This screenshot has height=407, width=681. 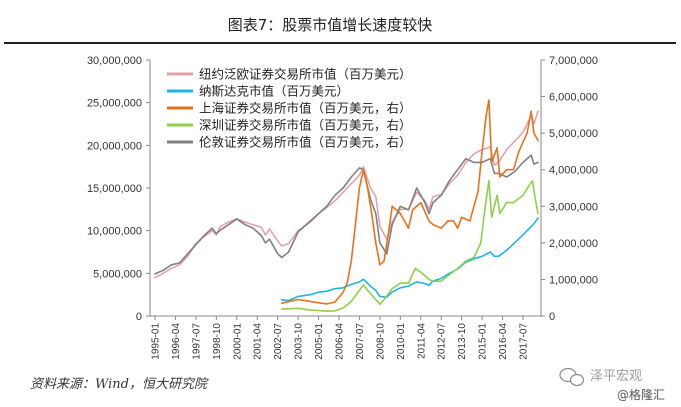 I want to click on x-tick-label: 2017-07, so click(x=524, y=341).